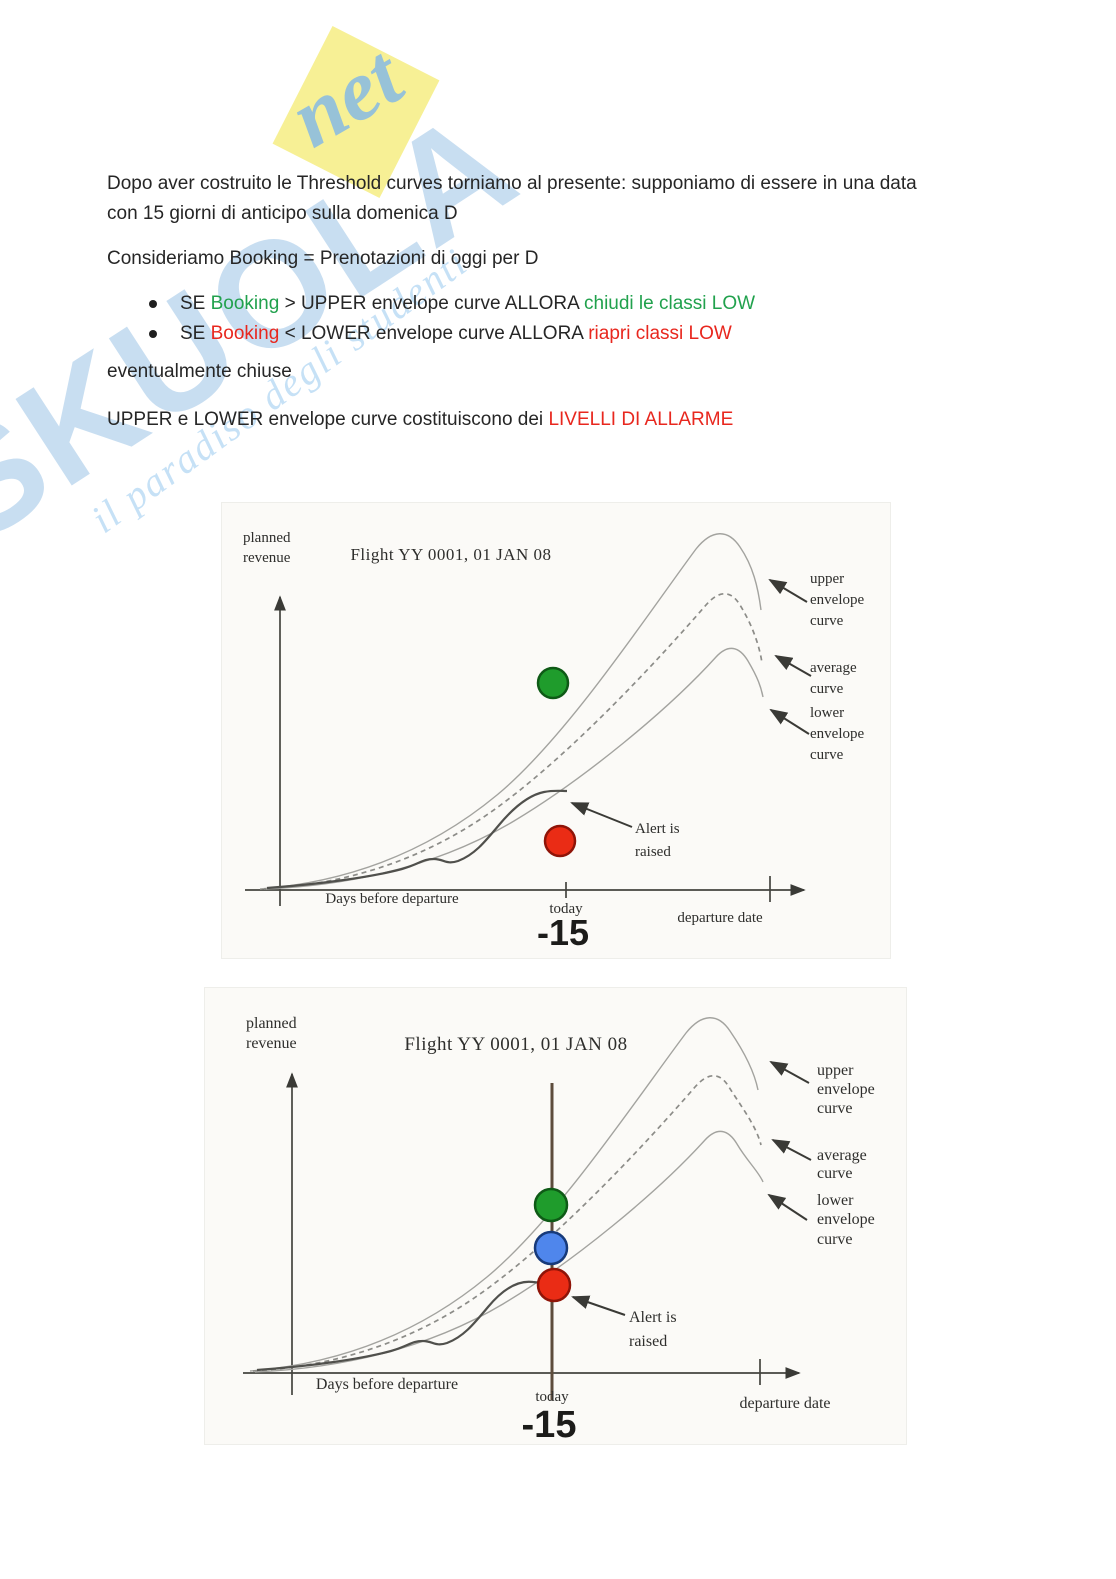 Image resolution: width=1116 pixels, height=1579 pixels. Describe the element at coordinates (641, 419) in the screenshot. I see `final-alarm-text: LIVELLI DI ALLARME` at that location.